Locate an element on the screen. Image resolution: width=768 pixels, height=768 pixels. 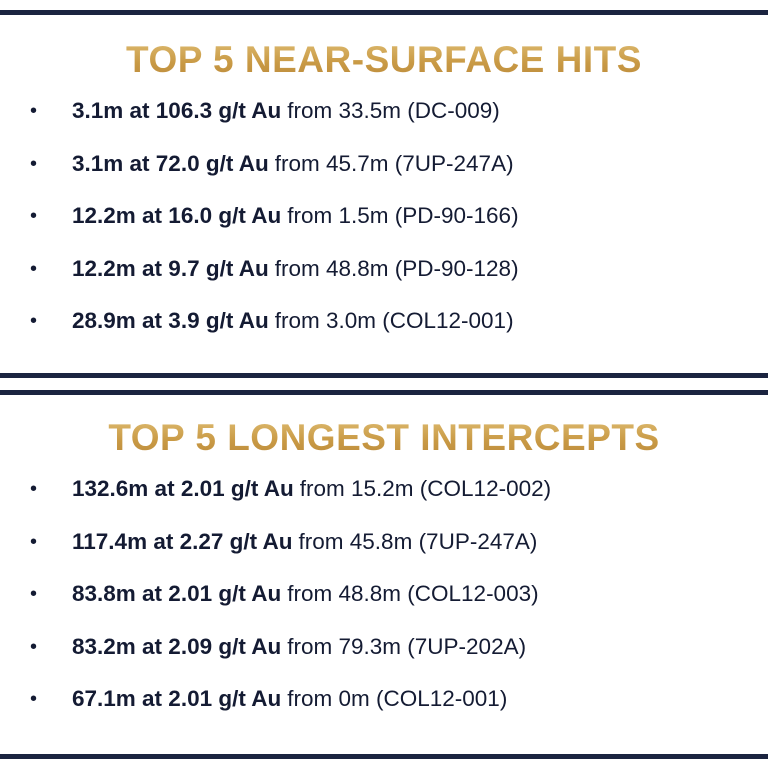
item-highlight: 83.2m at 2.09 g/t Au is located at coordinates (177, 646).